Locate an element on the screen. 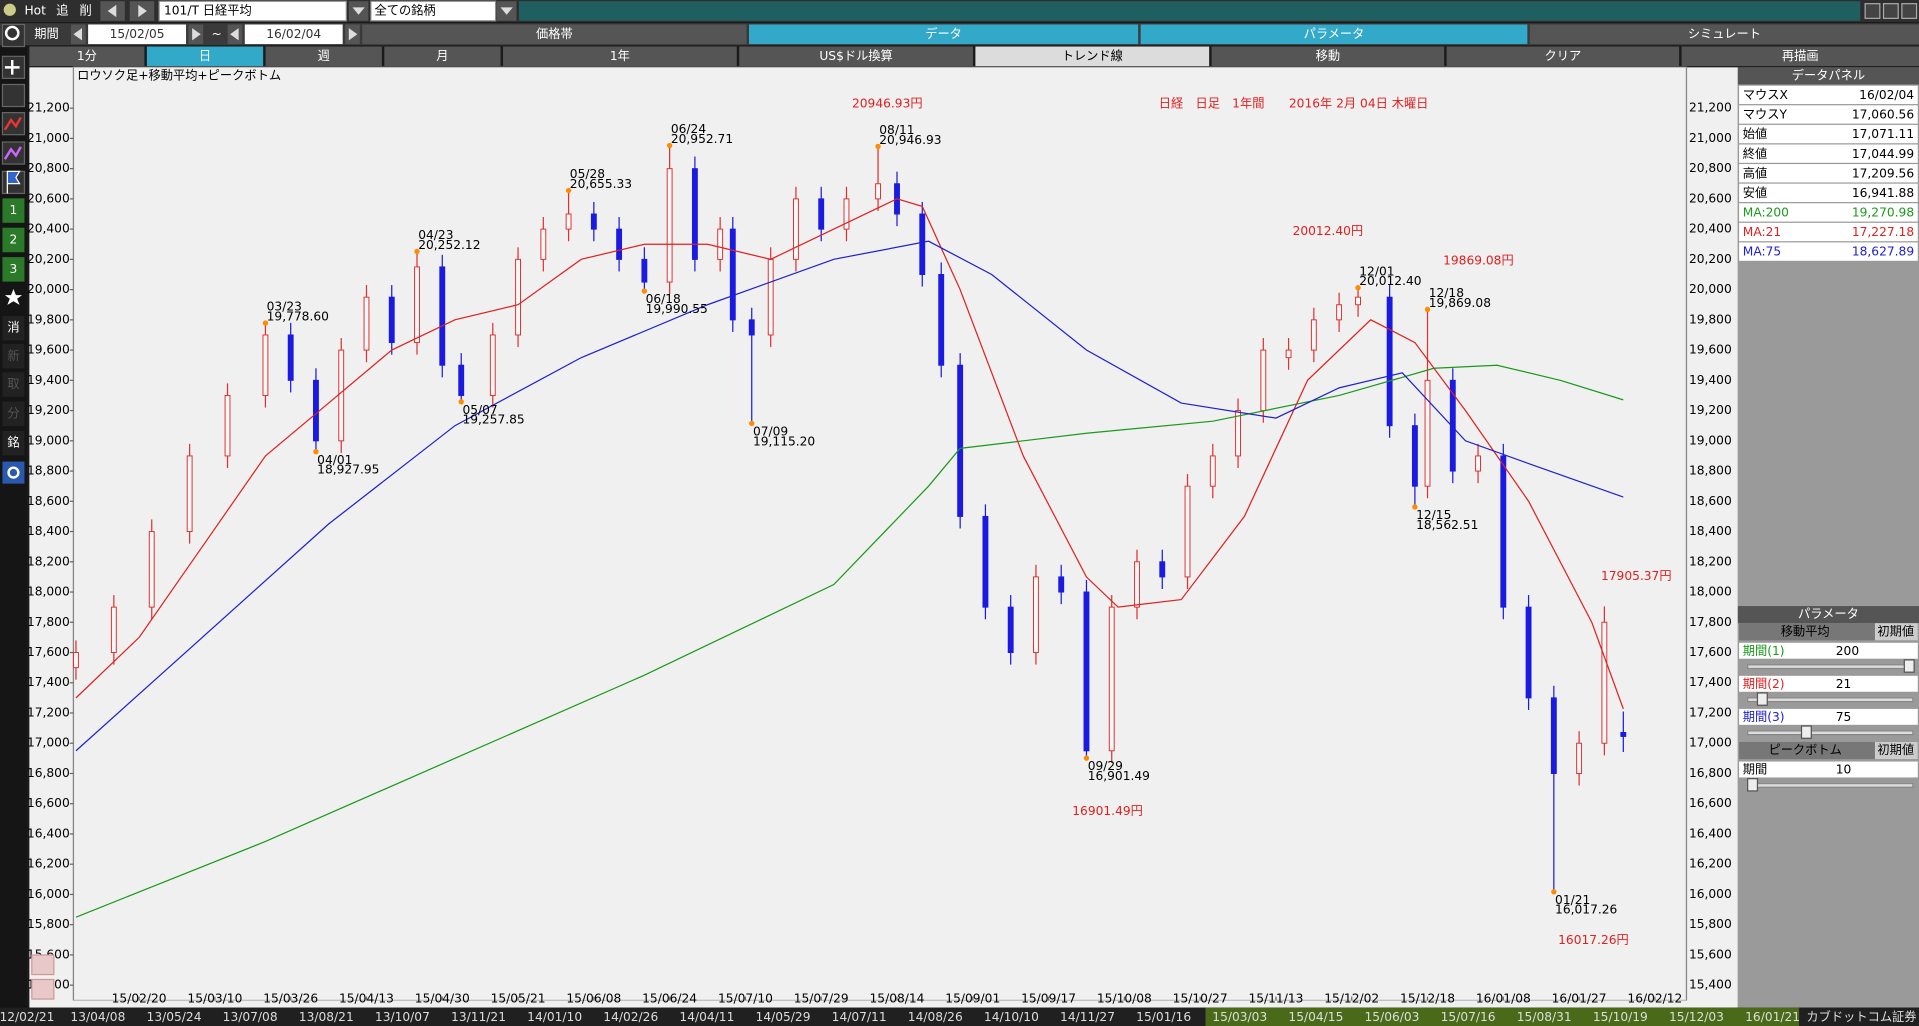 The image size is (1919, 1026). tab-label: 日 is located at coordinates (205, 56).